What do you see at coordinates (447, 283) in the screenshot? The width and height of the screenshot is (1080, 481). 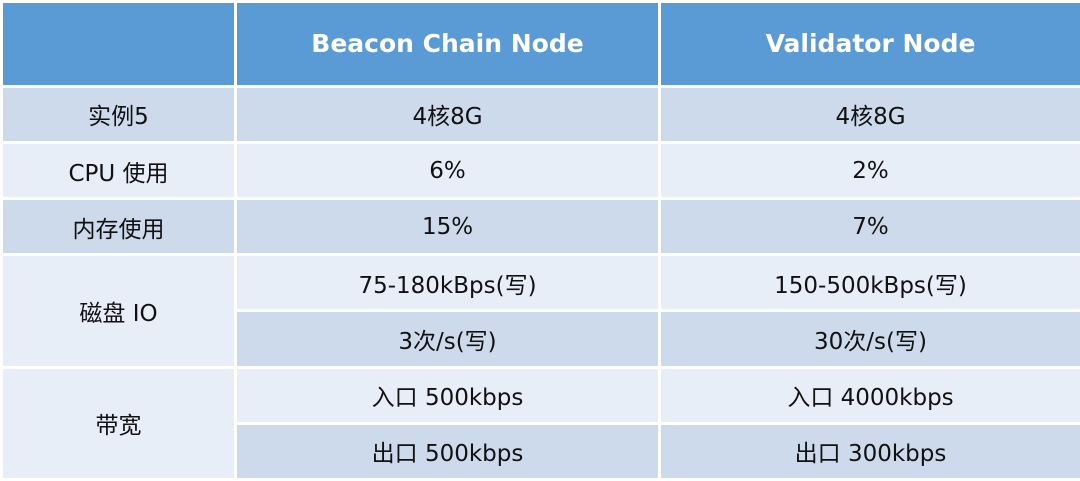 I see `cell-beacon-disk-throughput: 75-180kBps(写)` at bounding box center [447, 283].